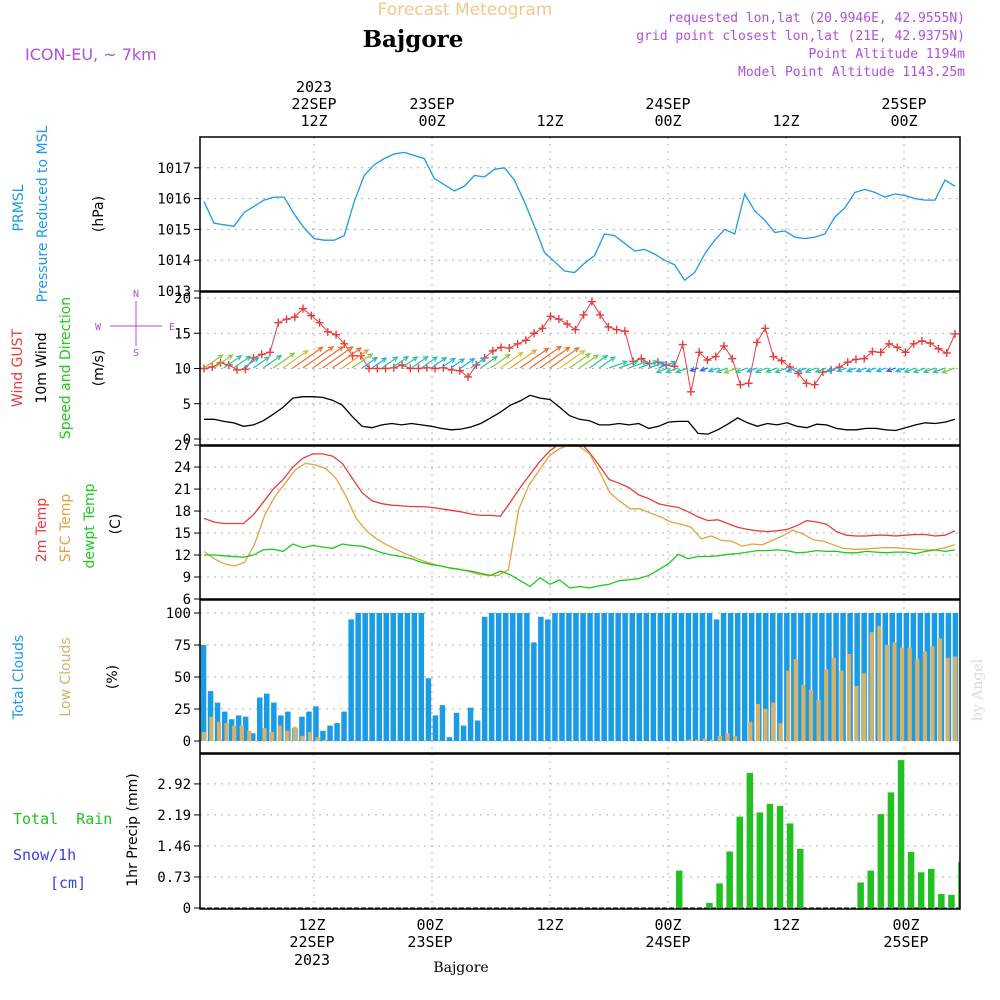 The image size is (1000, 1000). Describe the element at coordinates (431, 121) in the screenshot. I see `top-hour-label: 00Z` at that location.